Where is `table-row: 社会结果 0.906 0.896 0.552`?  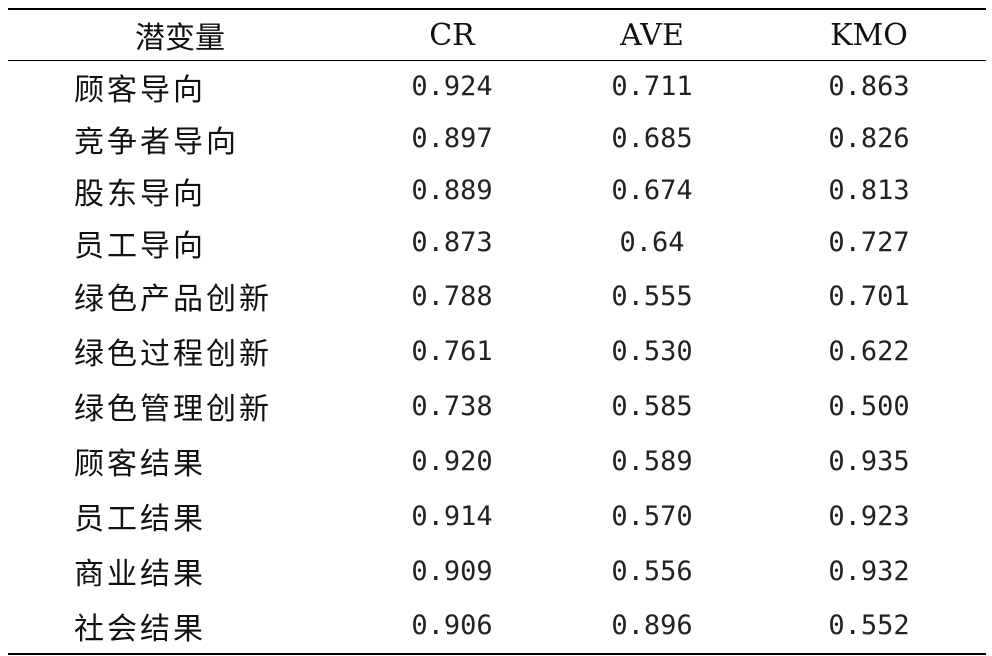 table-row: 社会结果 0.906 0.896 0.552 is located at coordinates (497, 626).